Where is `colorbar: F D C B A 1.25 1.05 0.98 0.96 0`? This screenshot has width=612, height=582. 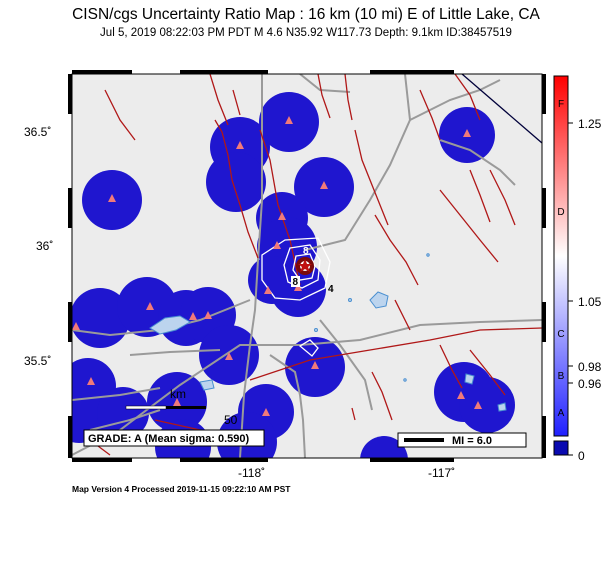 colorbar: F D C B A 1.25 1.05 0.98 0.96 0 is located at coordinates (577, 269).